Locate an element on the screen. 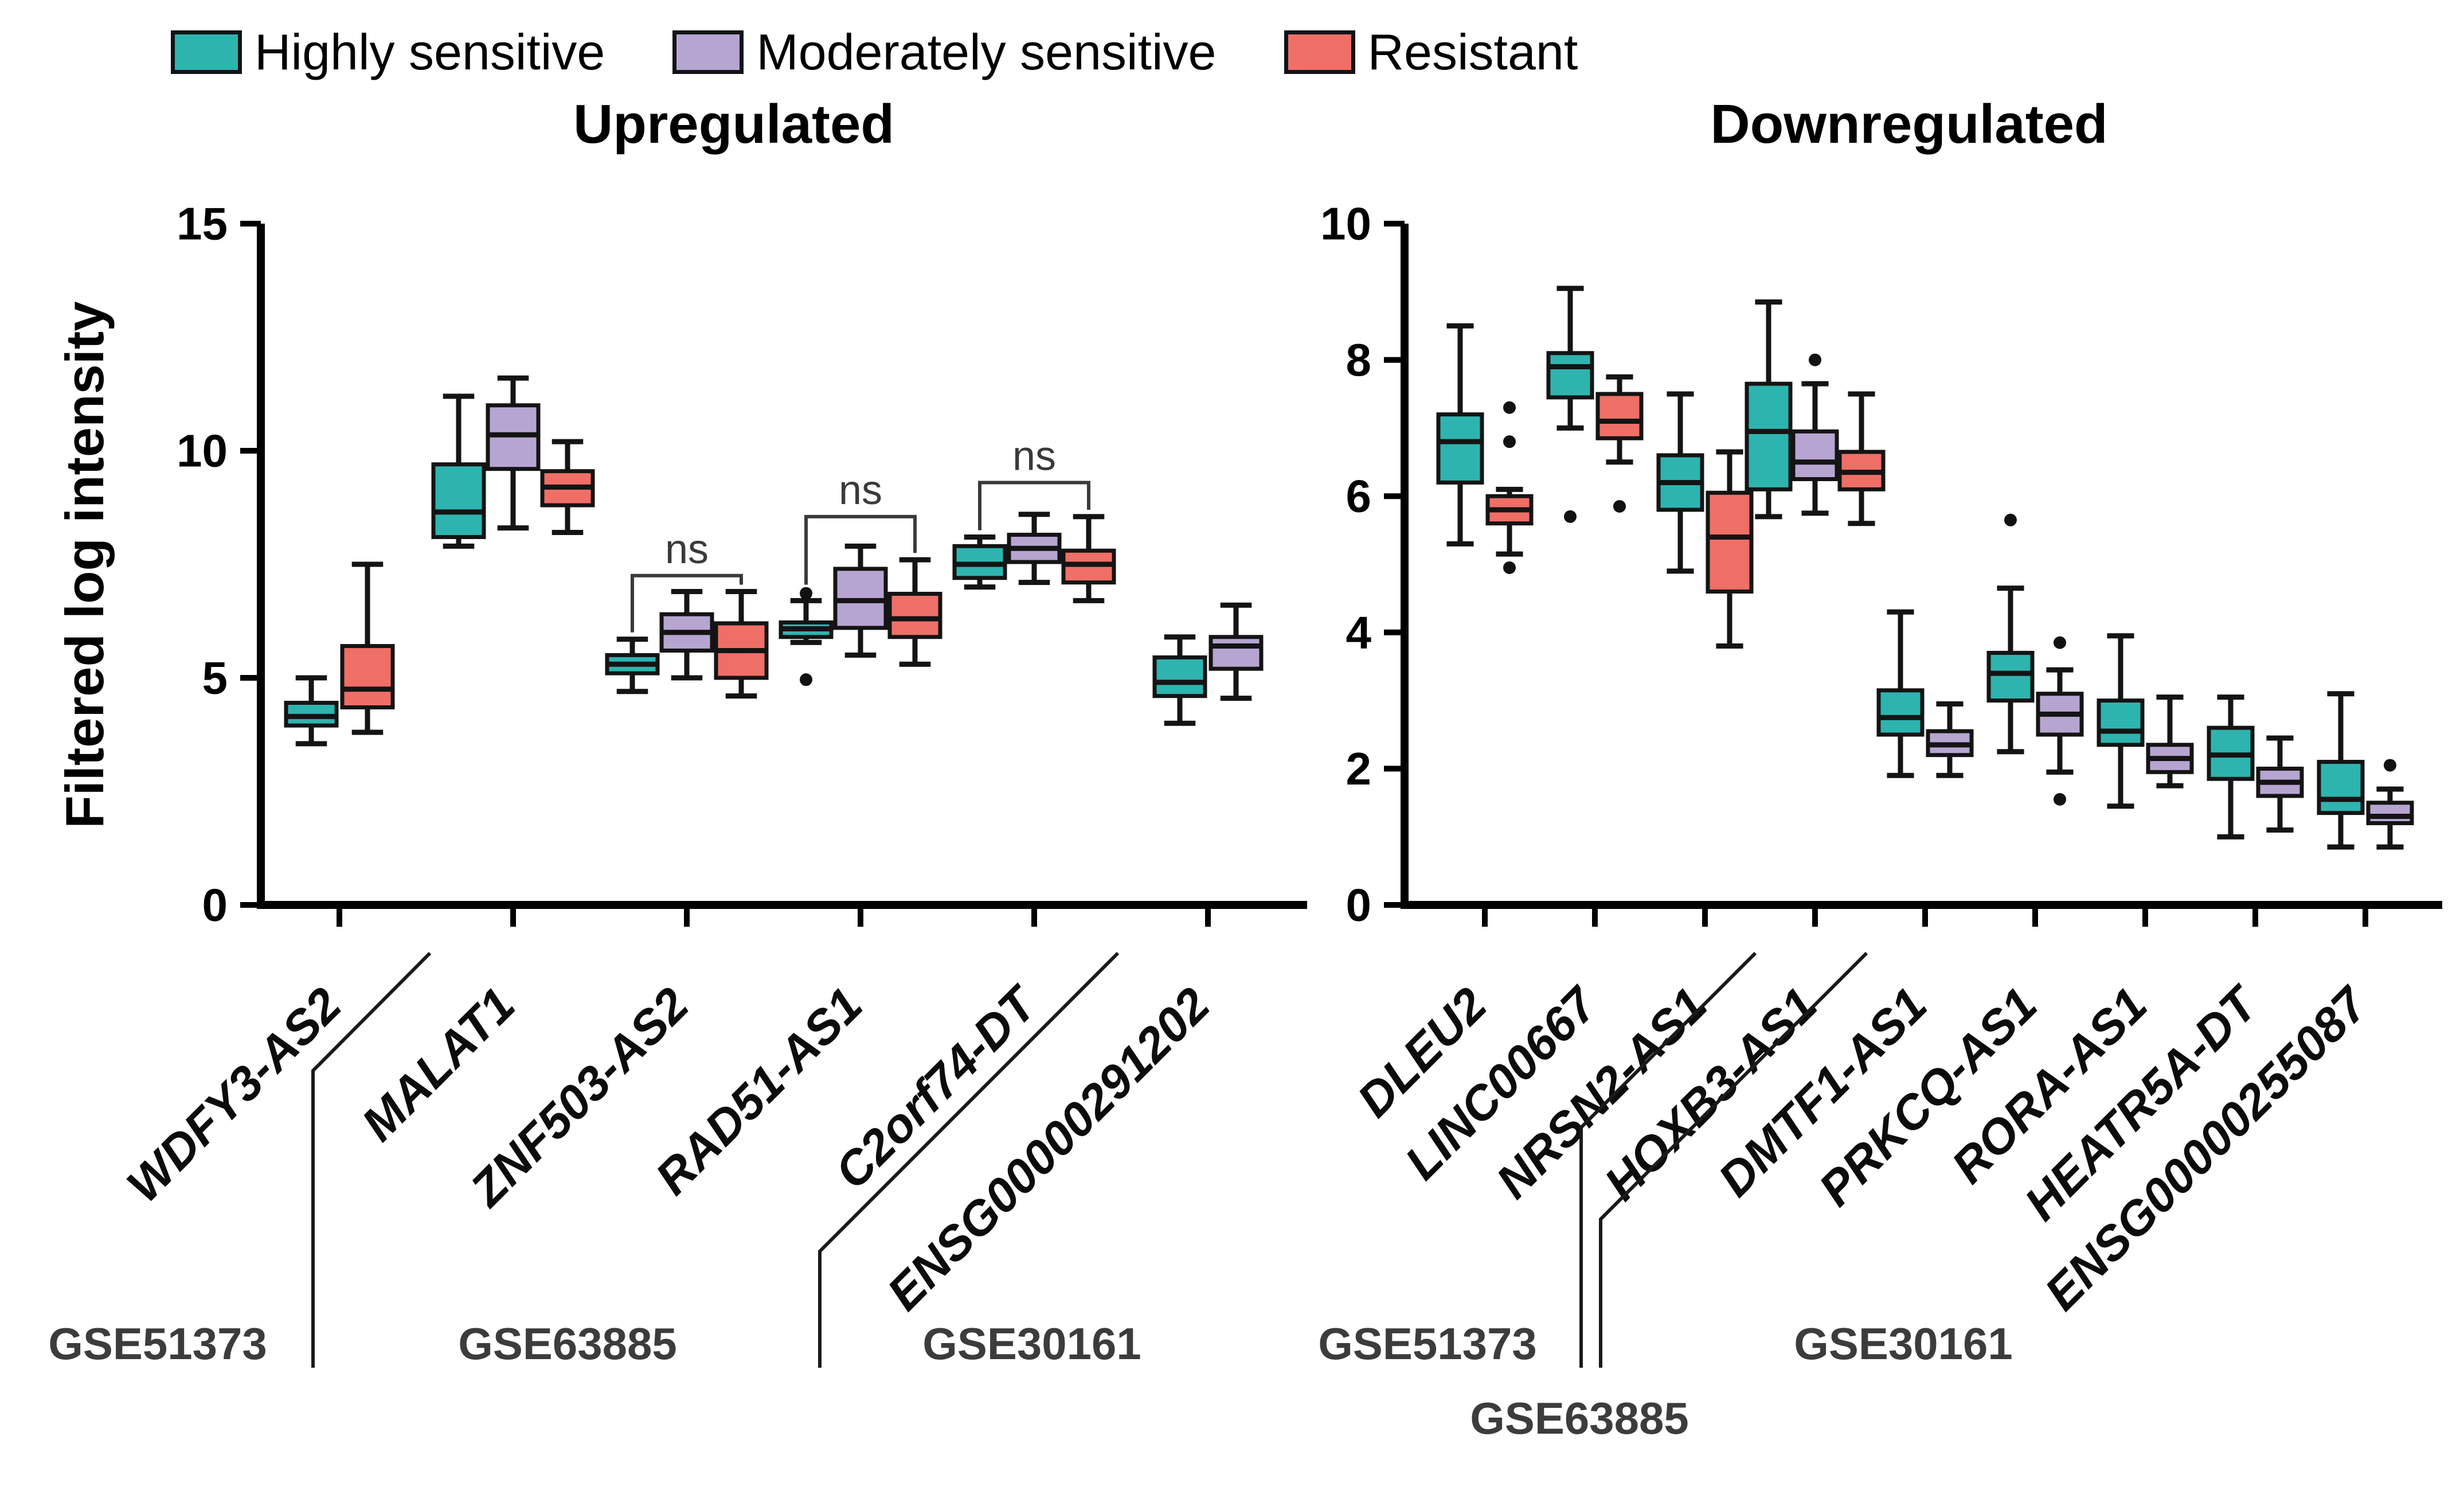 The image size is (2464, 1487). box-ENSG00000255087-highly_sensitive is located at coordinates (2341, 788).